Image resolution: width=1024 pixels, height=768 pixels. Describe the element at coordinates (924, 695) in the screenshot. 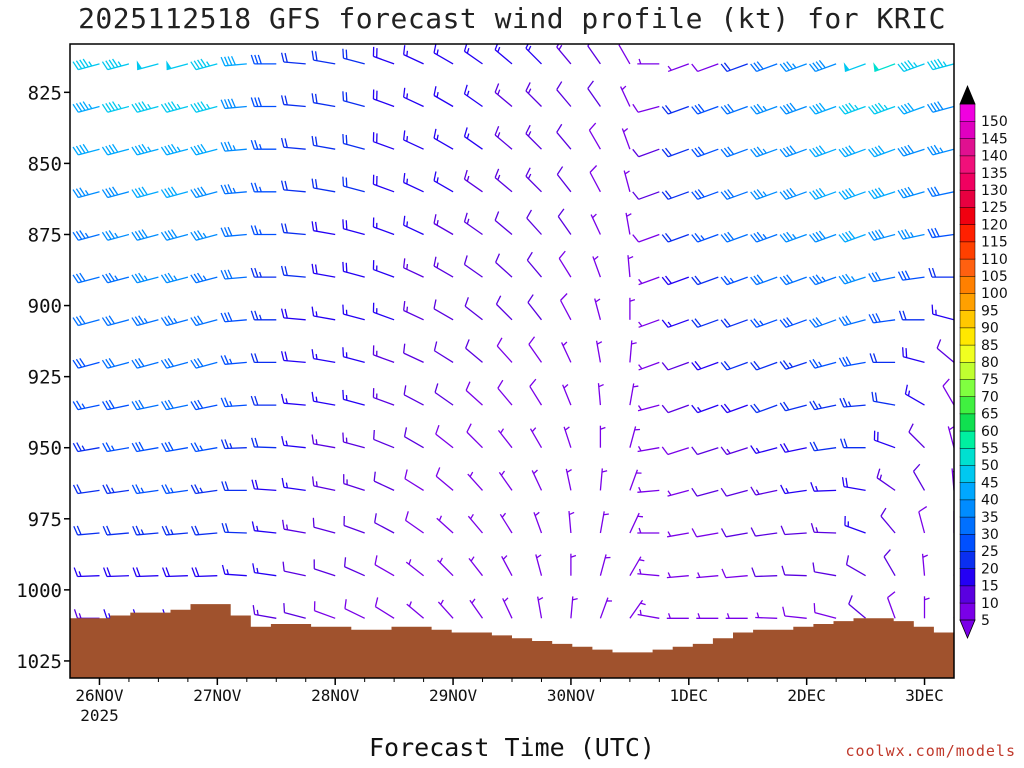

I see `x-tick-label: 3DEC` at that location.